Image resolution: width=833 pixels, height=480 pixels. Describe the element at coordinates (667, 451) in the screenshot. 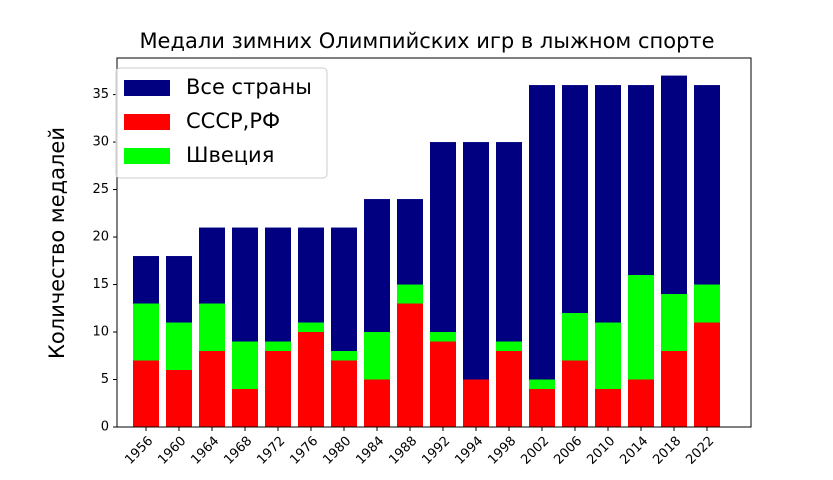

I see `x-tick-label: 2018` at that location.